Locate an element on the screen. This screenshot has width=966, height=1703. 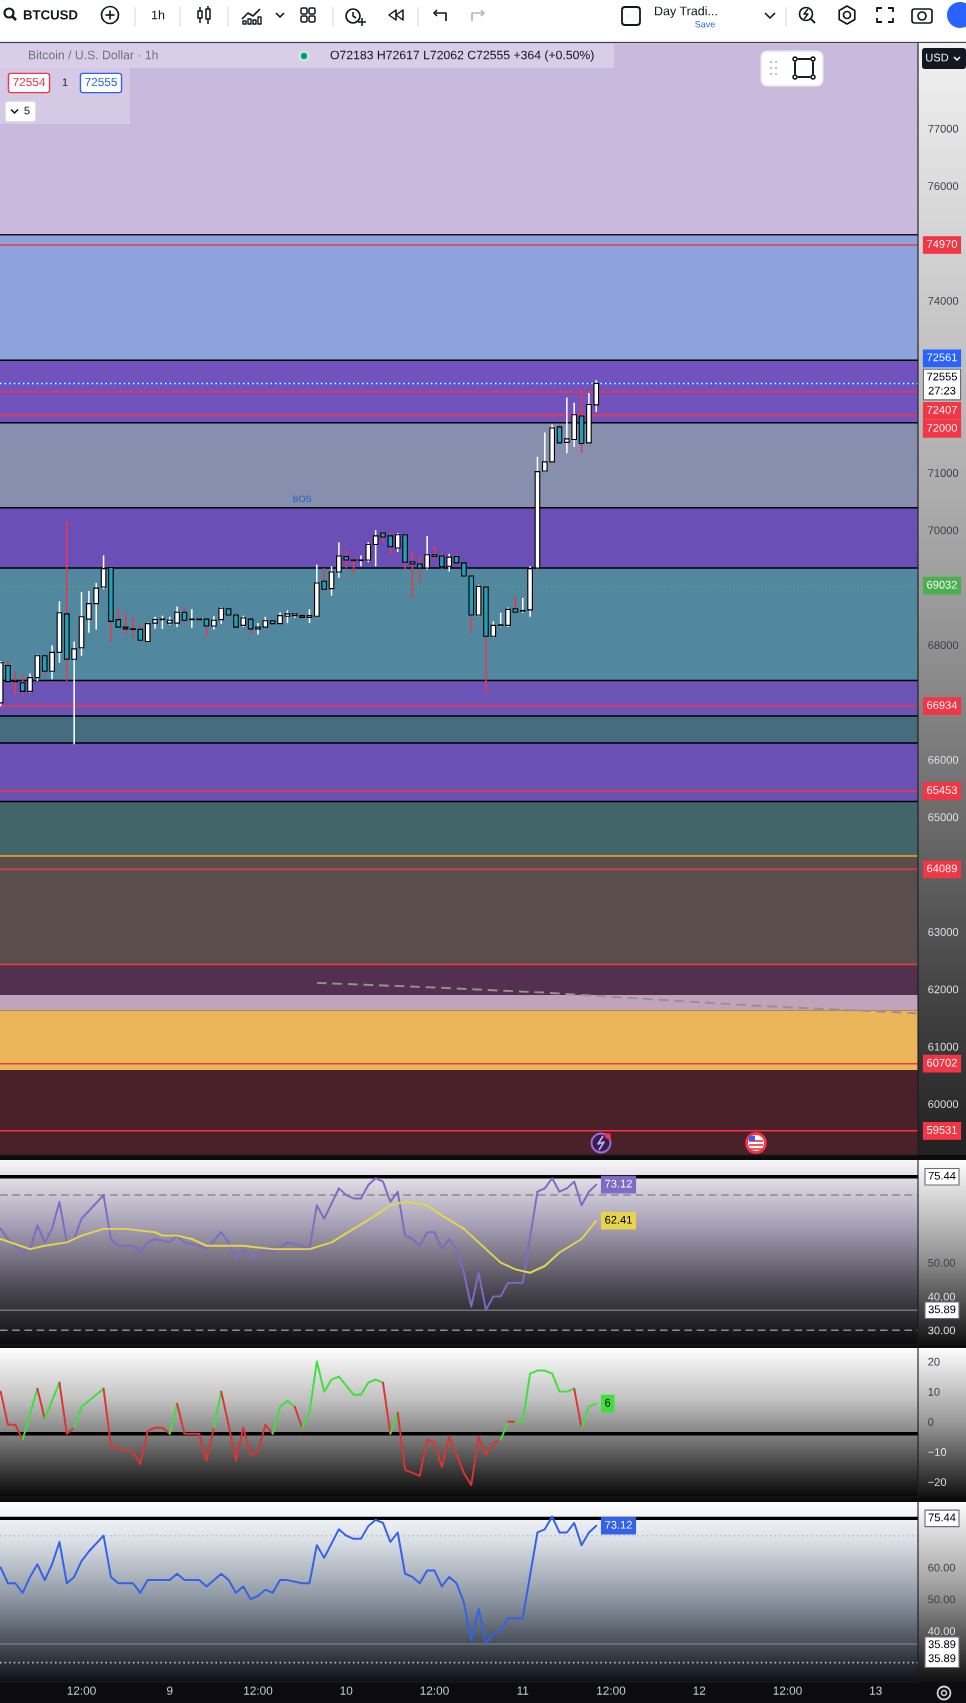
x-tick-label: 9 is located at coordinates (170, 1690).